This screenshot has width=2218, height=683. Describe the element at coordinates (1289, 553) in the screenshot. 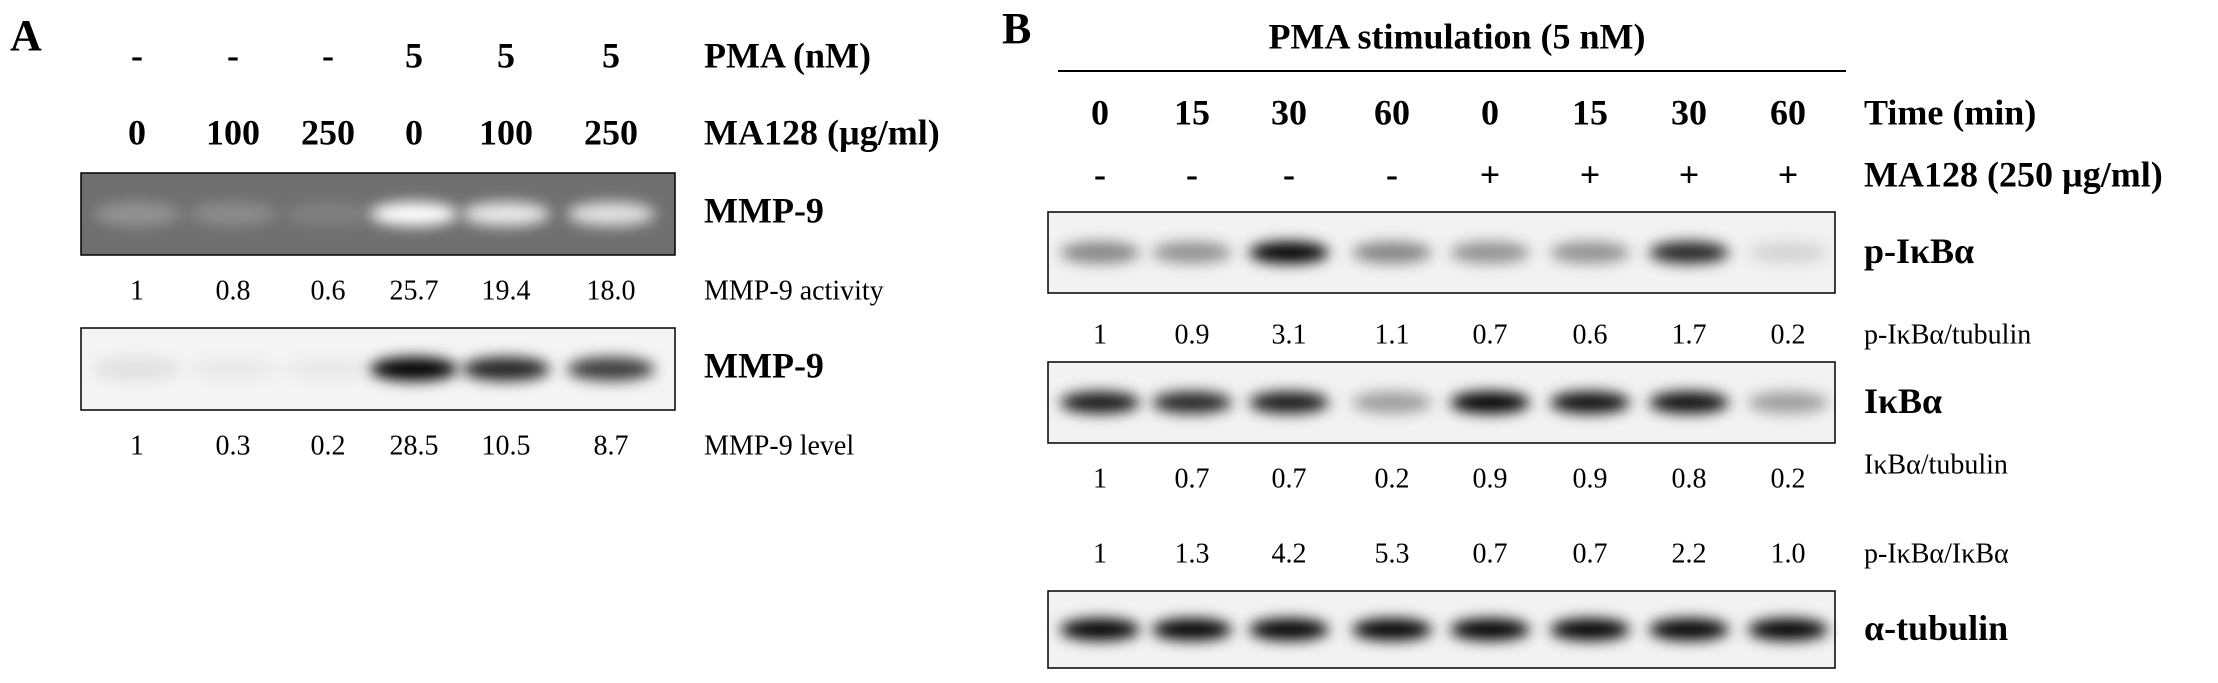

I see `quant-value: 4.2` at that location.